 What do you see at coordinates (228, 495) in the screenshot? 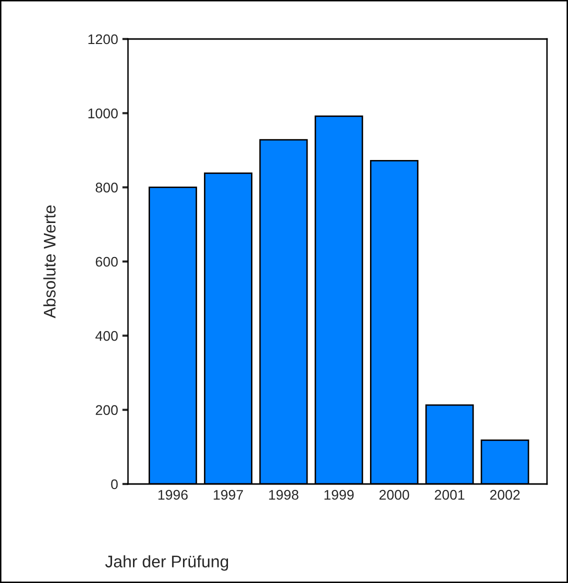
I see `x-tick-label: 1997` at bounding box center [228, 495].